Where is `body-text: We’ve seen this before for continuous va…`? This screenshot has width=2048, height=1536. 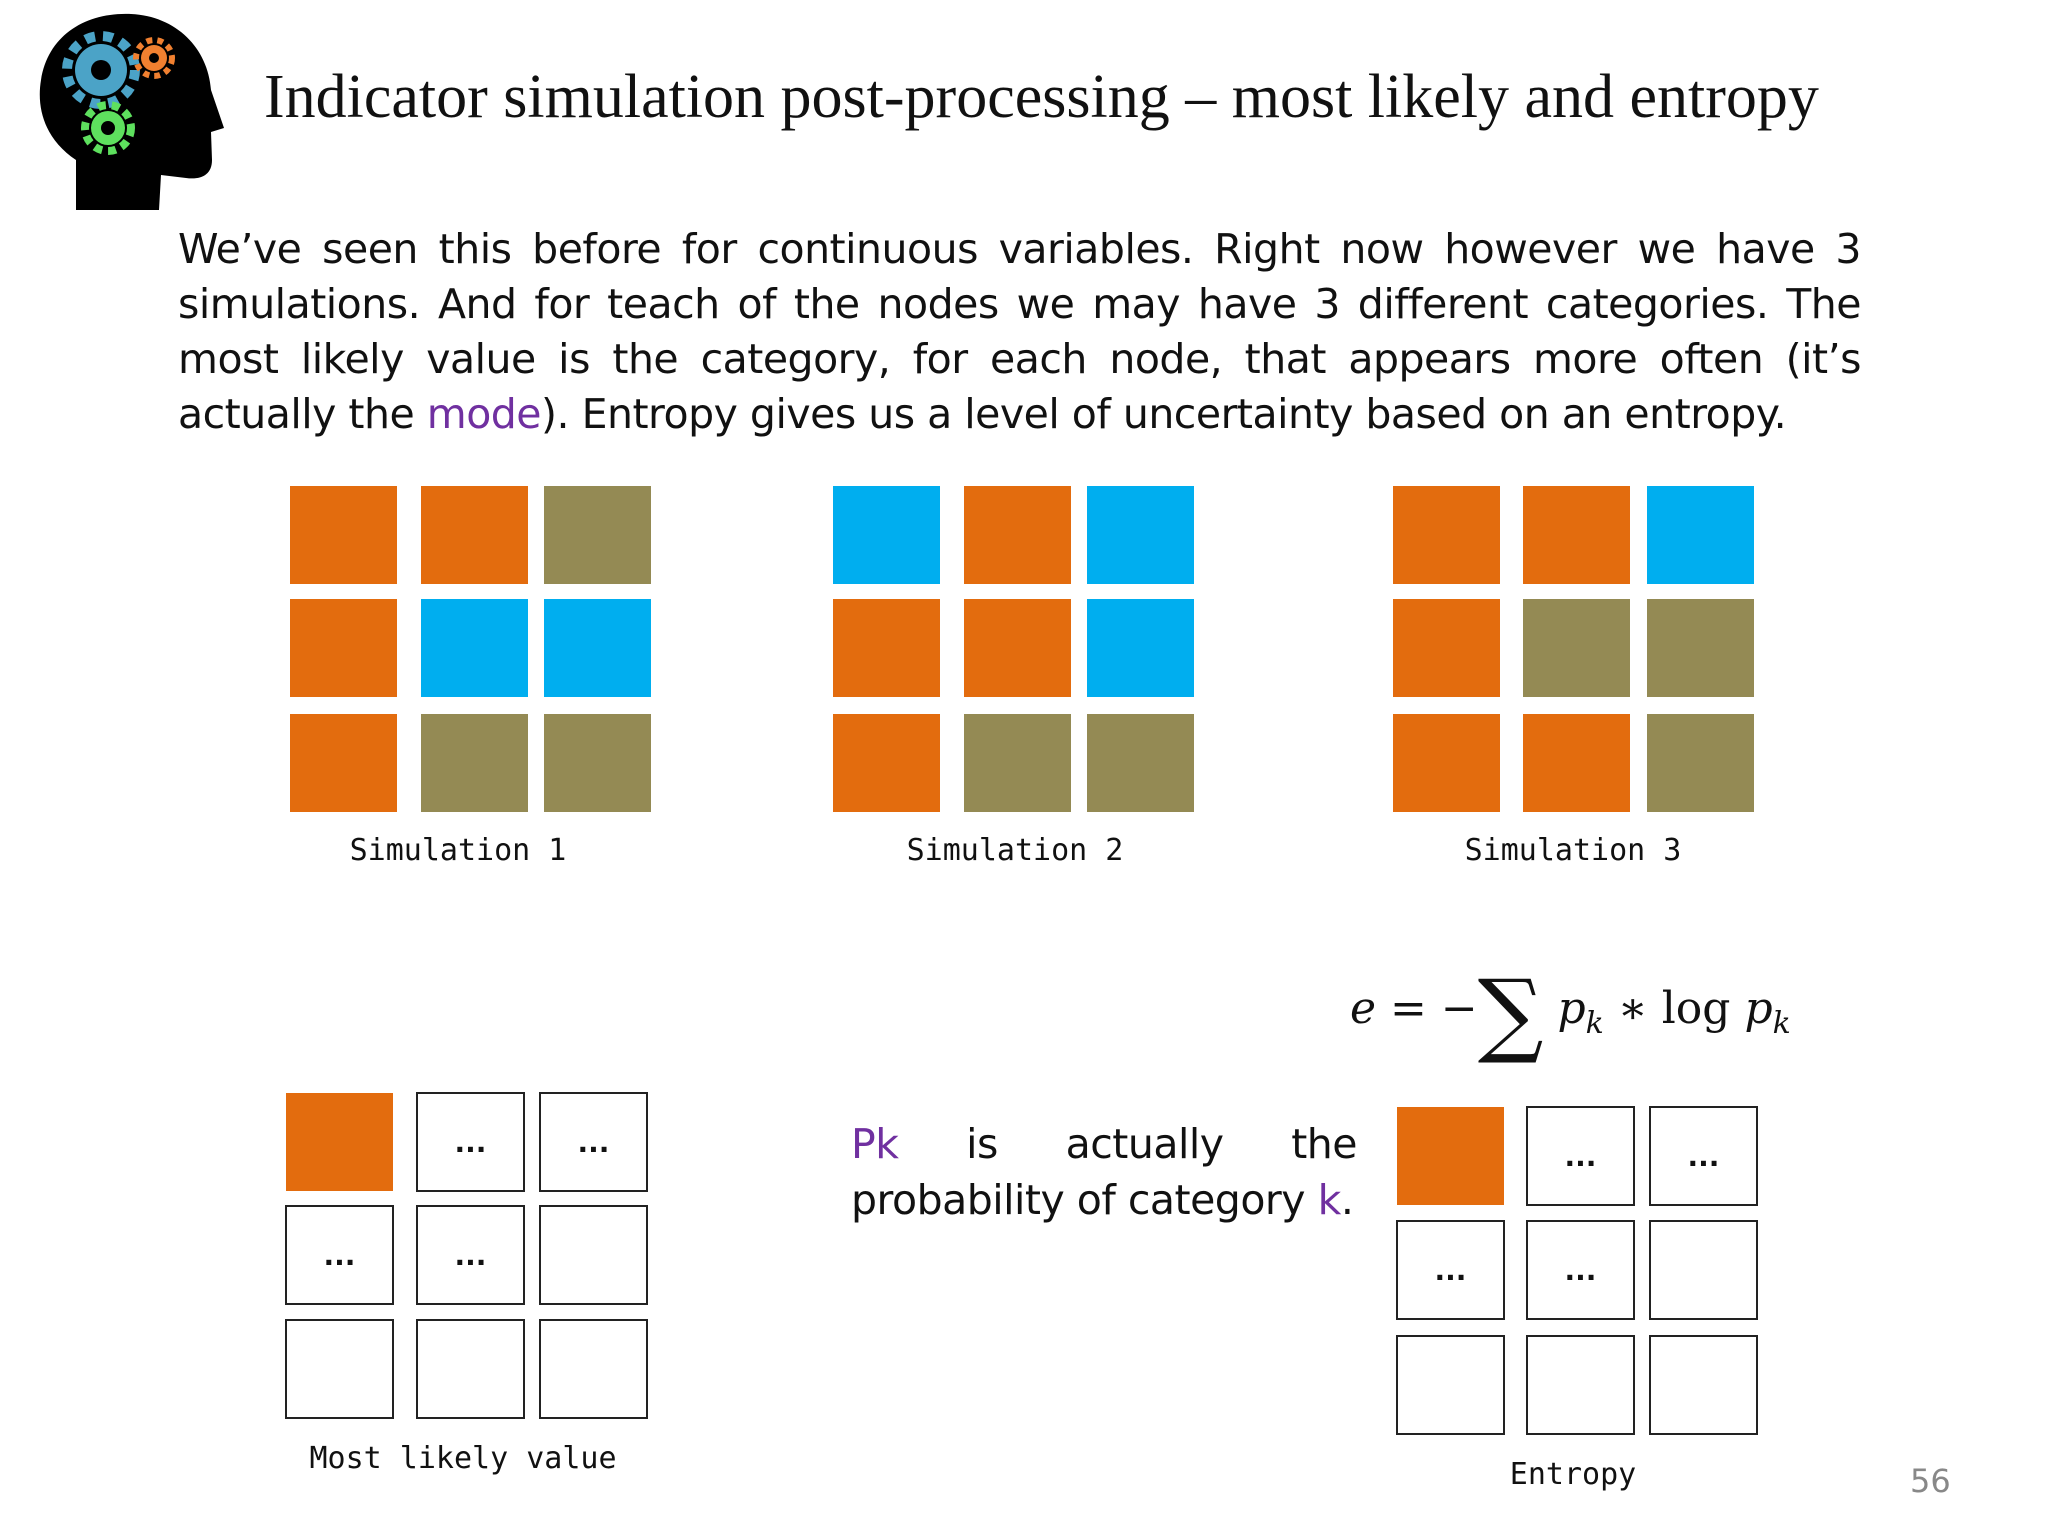
body-text: We’ve seen this before for continuous va… is located at coordinates (1020, 332).